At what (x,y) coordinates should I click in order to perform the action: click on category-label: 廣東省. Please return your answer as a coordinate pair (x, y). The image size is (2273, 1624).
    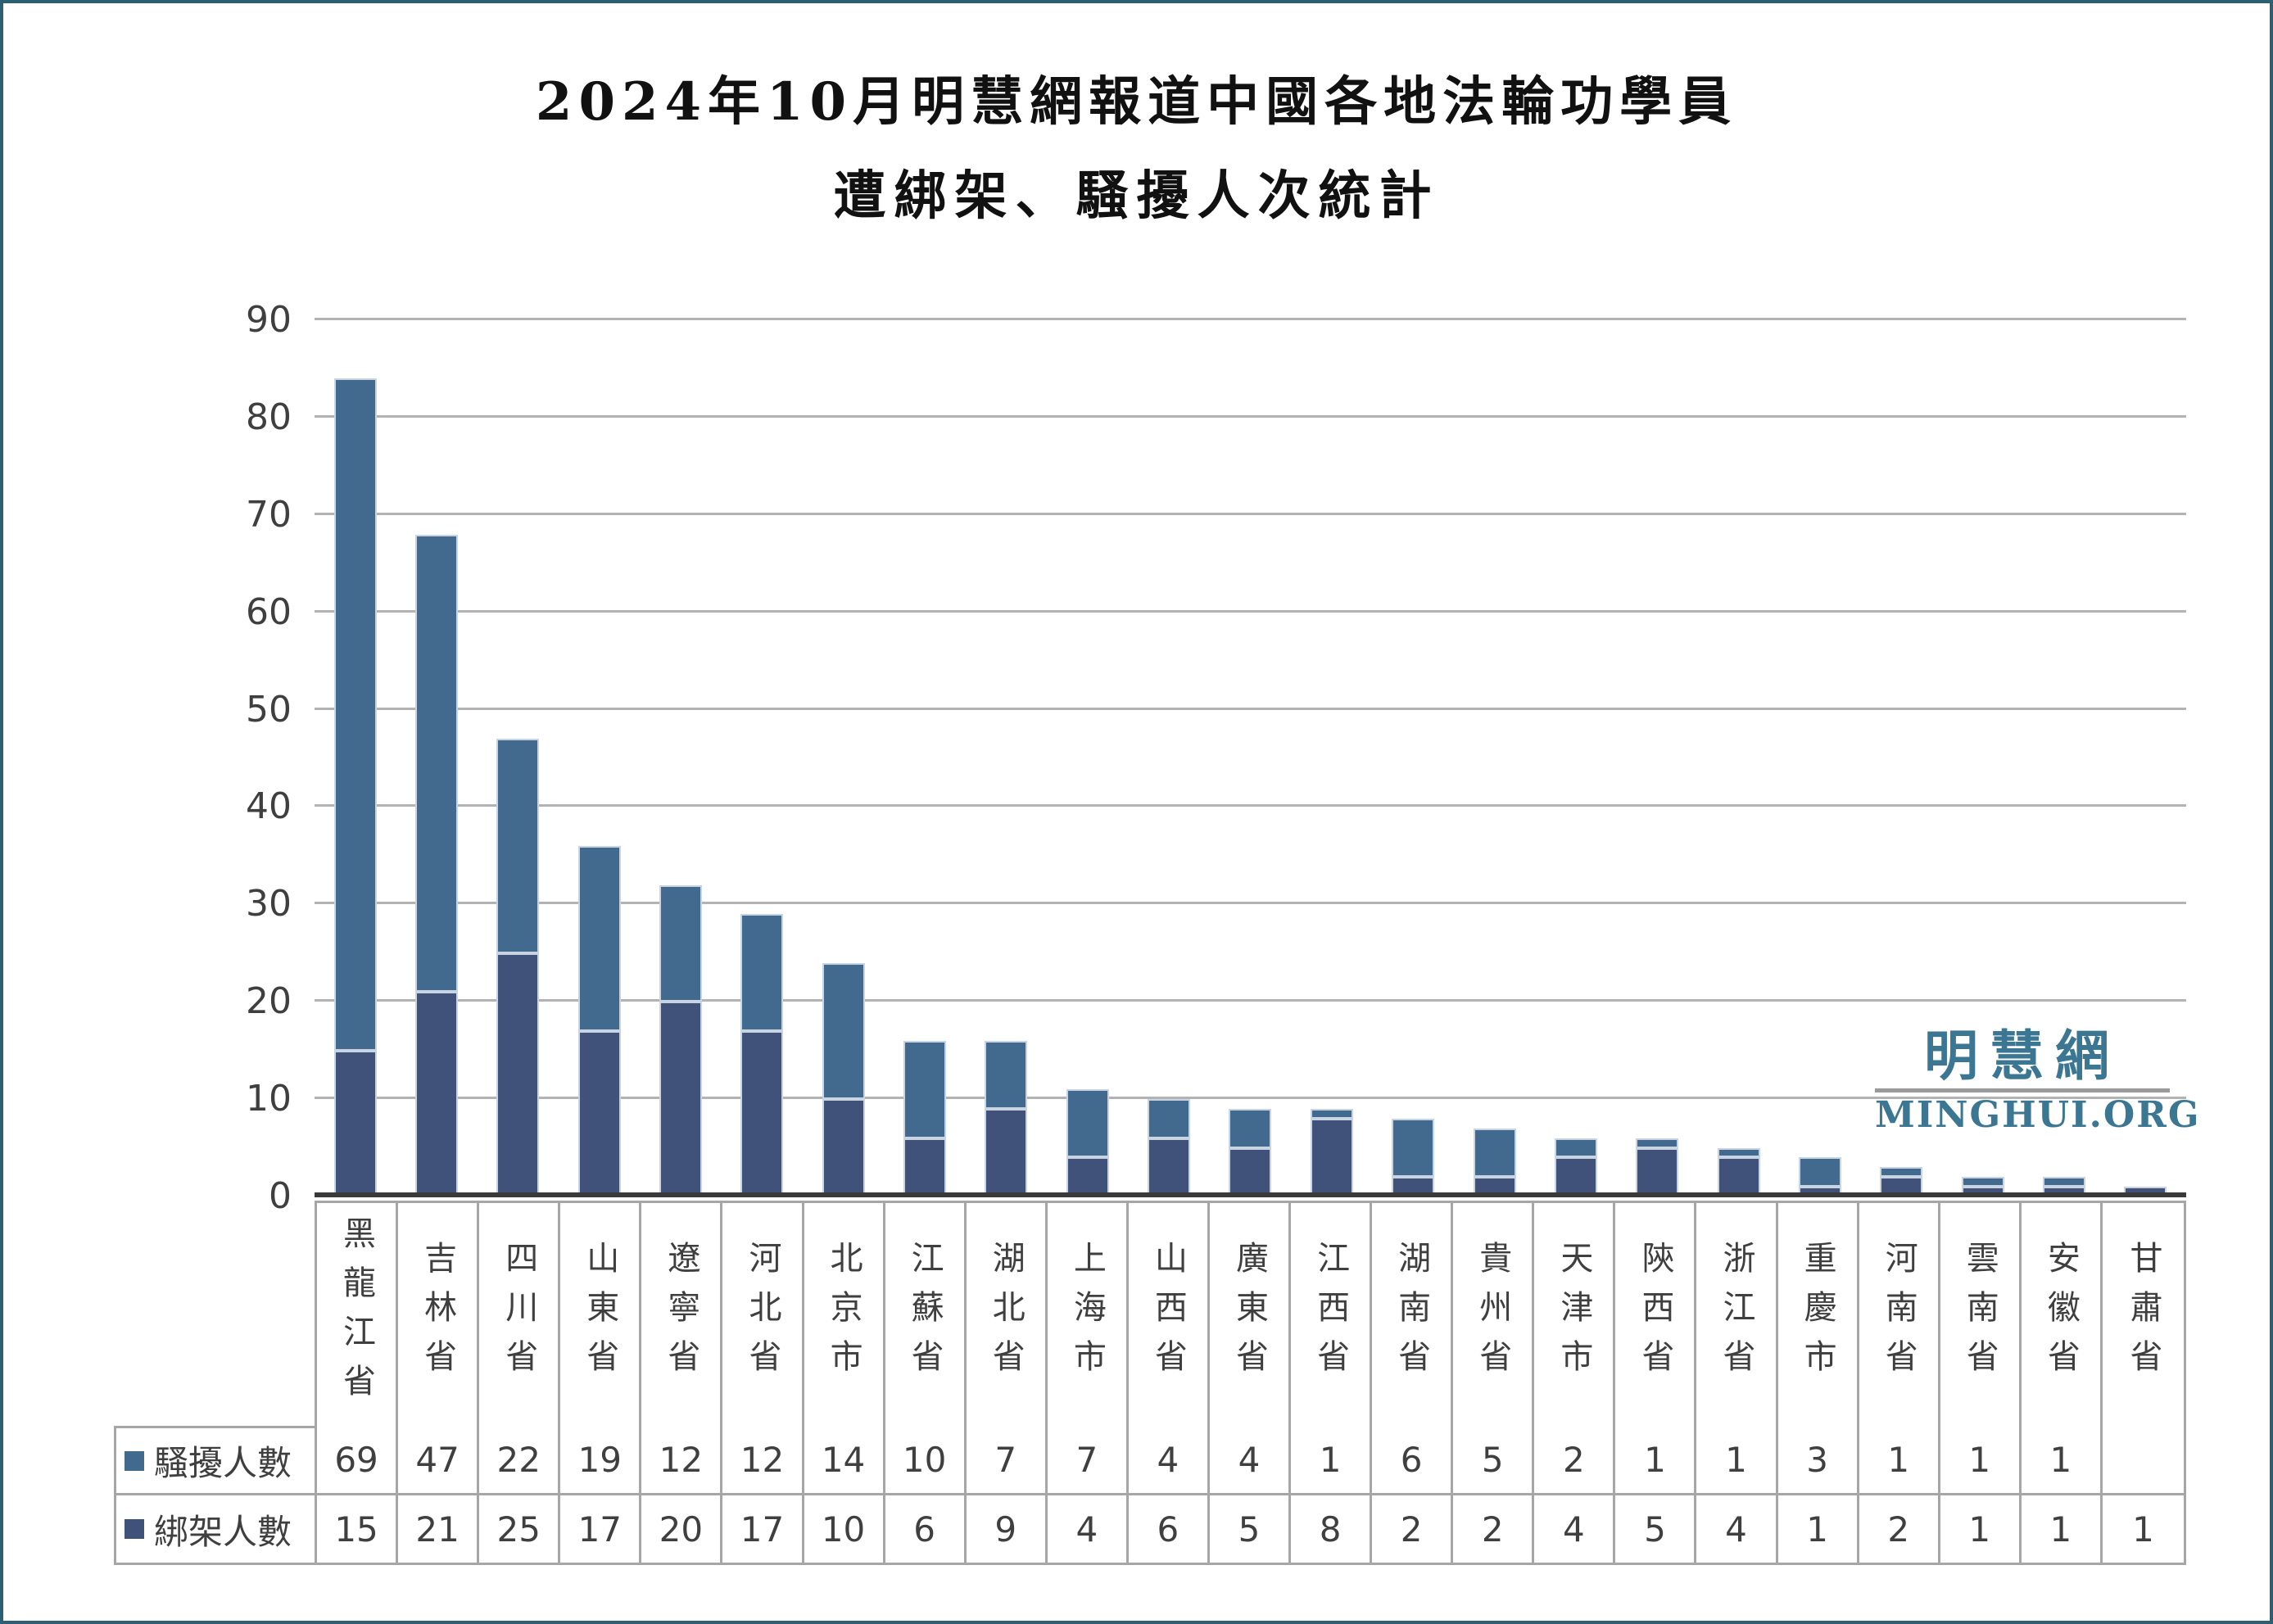
    Looking at the image, I should click on (1251, 1314).